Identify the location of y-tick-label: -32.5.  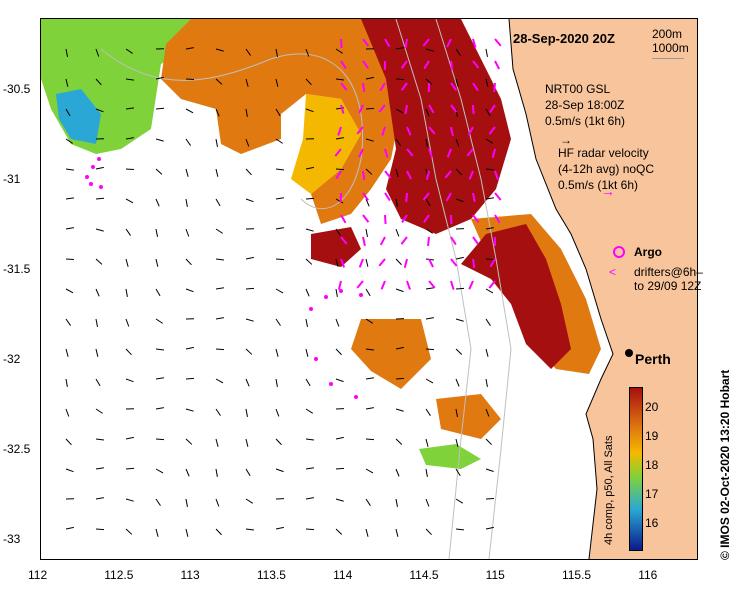
(17, 449).